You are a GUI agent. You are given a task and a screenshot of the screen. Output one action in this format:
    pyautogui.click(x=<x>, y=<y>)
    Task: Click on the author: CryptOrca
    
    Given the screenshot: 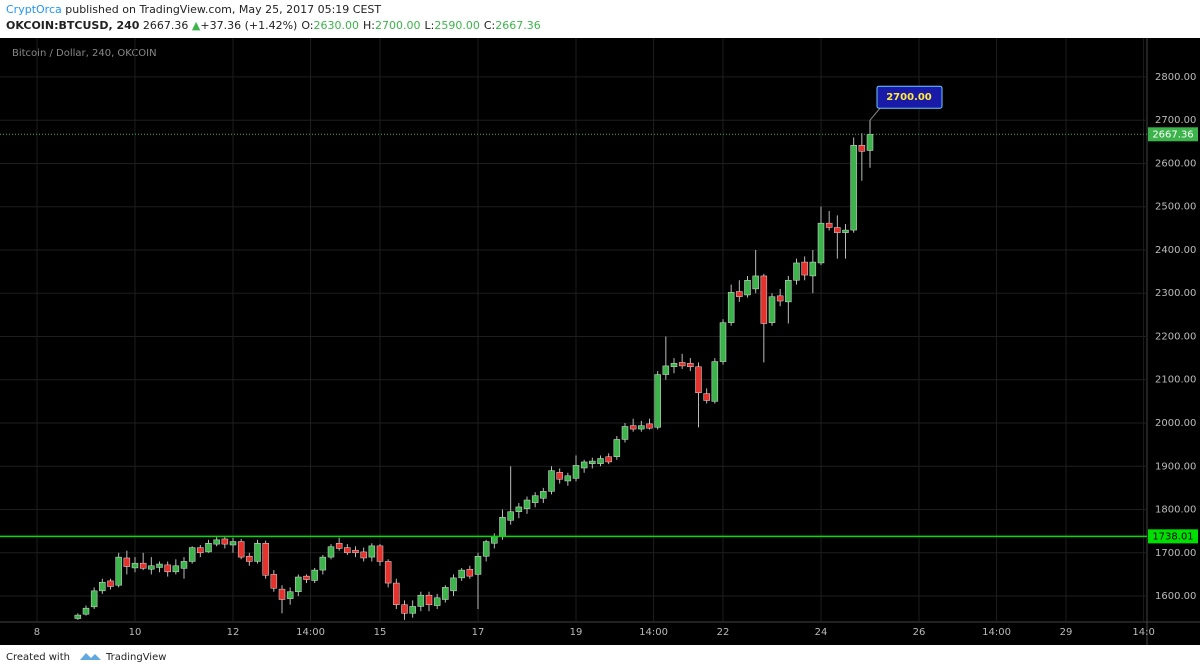 What is the action you would take?
    pyautogui.click(x=34, y=9)
    